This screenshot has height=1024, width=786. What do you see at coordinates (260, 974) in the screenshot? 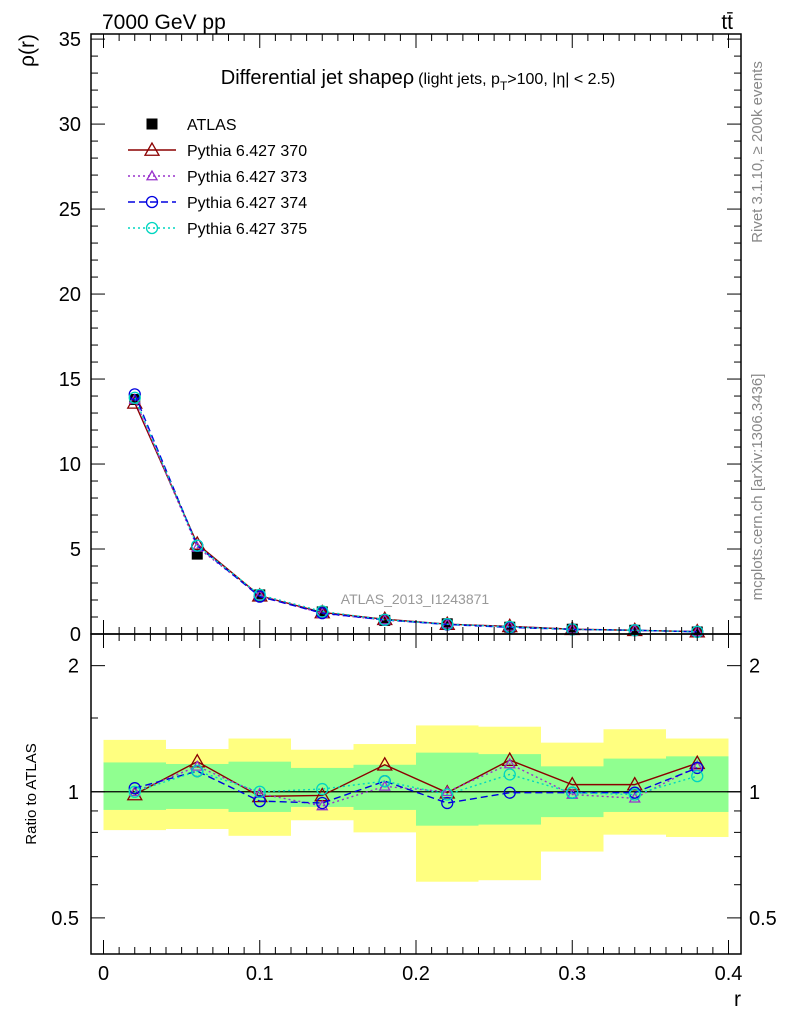
I see `x-tick-label: 0.1` at bounding box center [260, 974].